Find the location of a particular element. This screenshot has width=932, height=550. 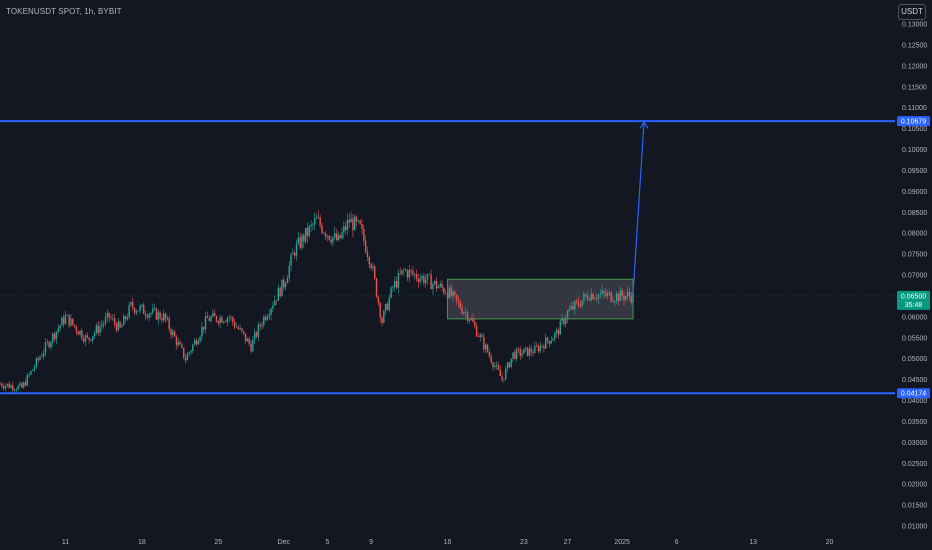

current-price-tag is located at coordinates (913, 300).